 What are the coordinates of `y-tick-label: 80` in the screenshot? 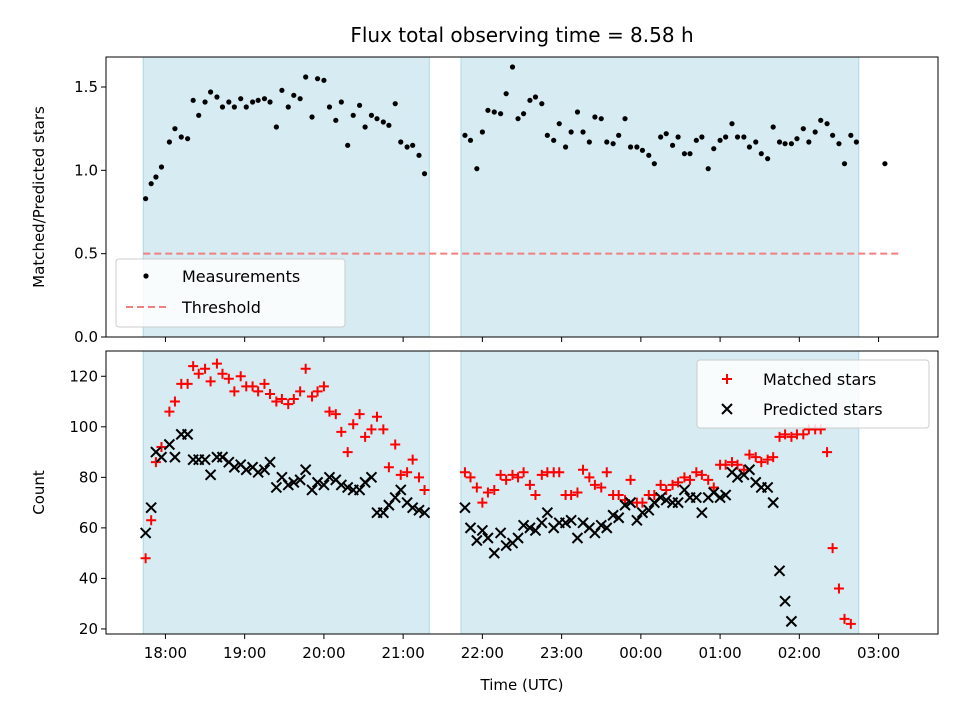 It's located at (88, 477).